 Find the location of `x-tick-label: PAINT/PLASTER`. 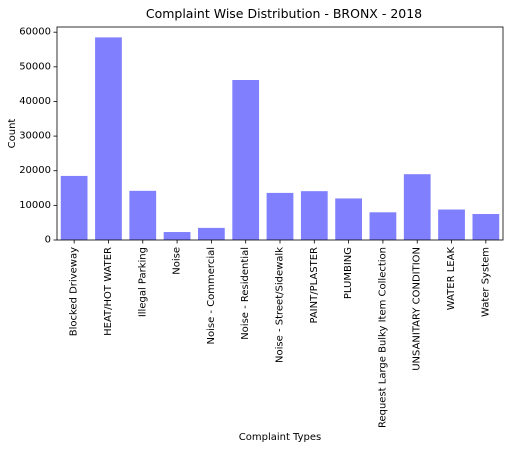

x-tick-label: PAINT/PLASTER is located at coordinates (314, 285).